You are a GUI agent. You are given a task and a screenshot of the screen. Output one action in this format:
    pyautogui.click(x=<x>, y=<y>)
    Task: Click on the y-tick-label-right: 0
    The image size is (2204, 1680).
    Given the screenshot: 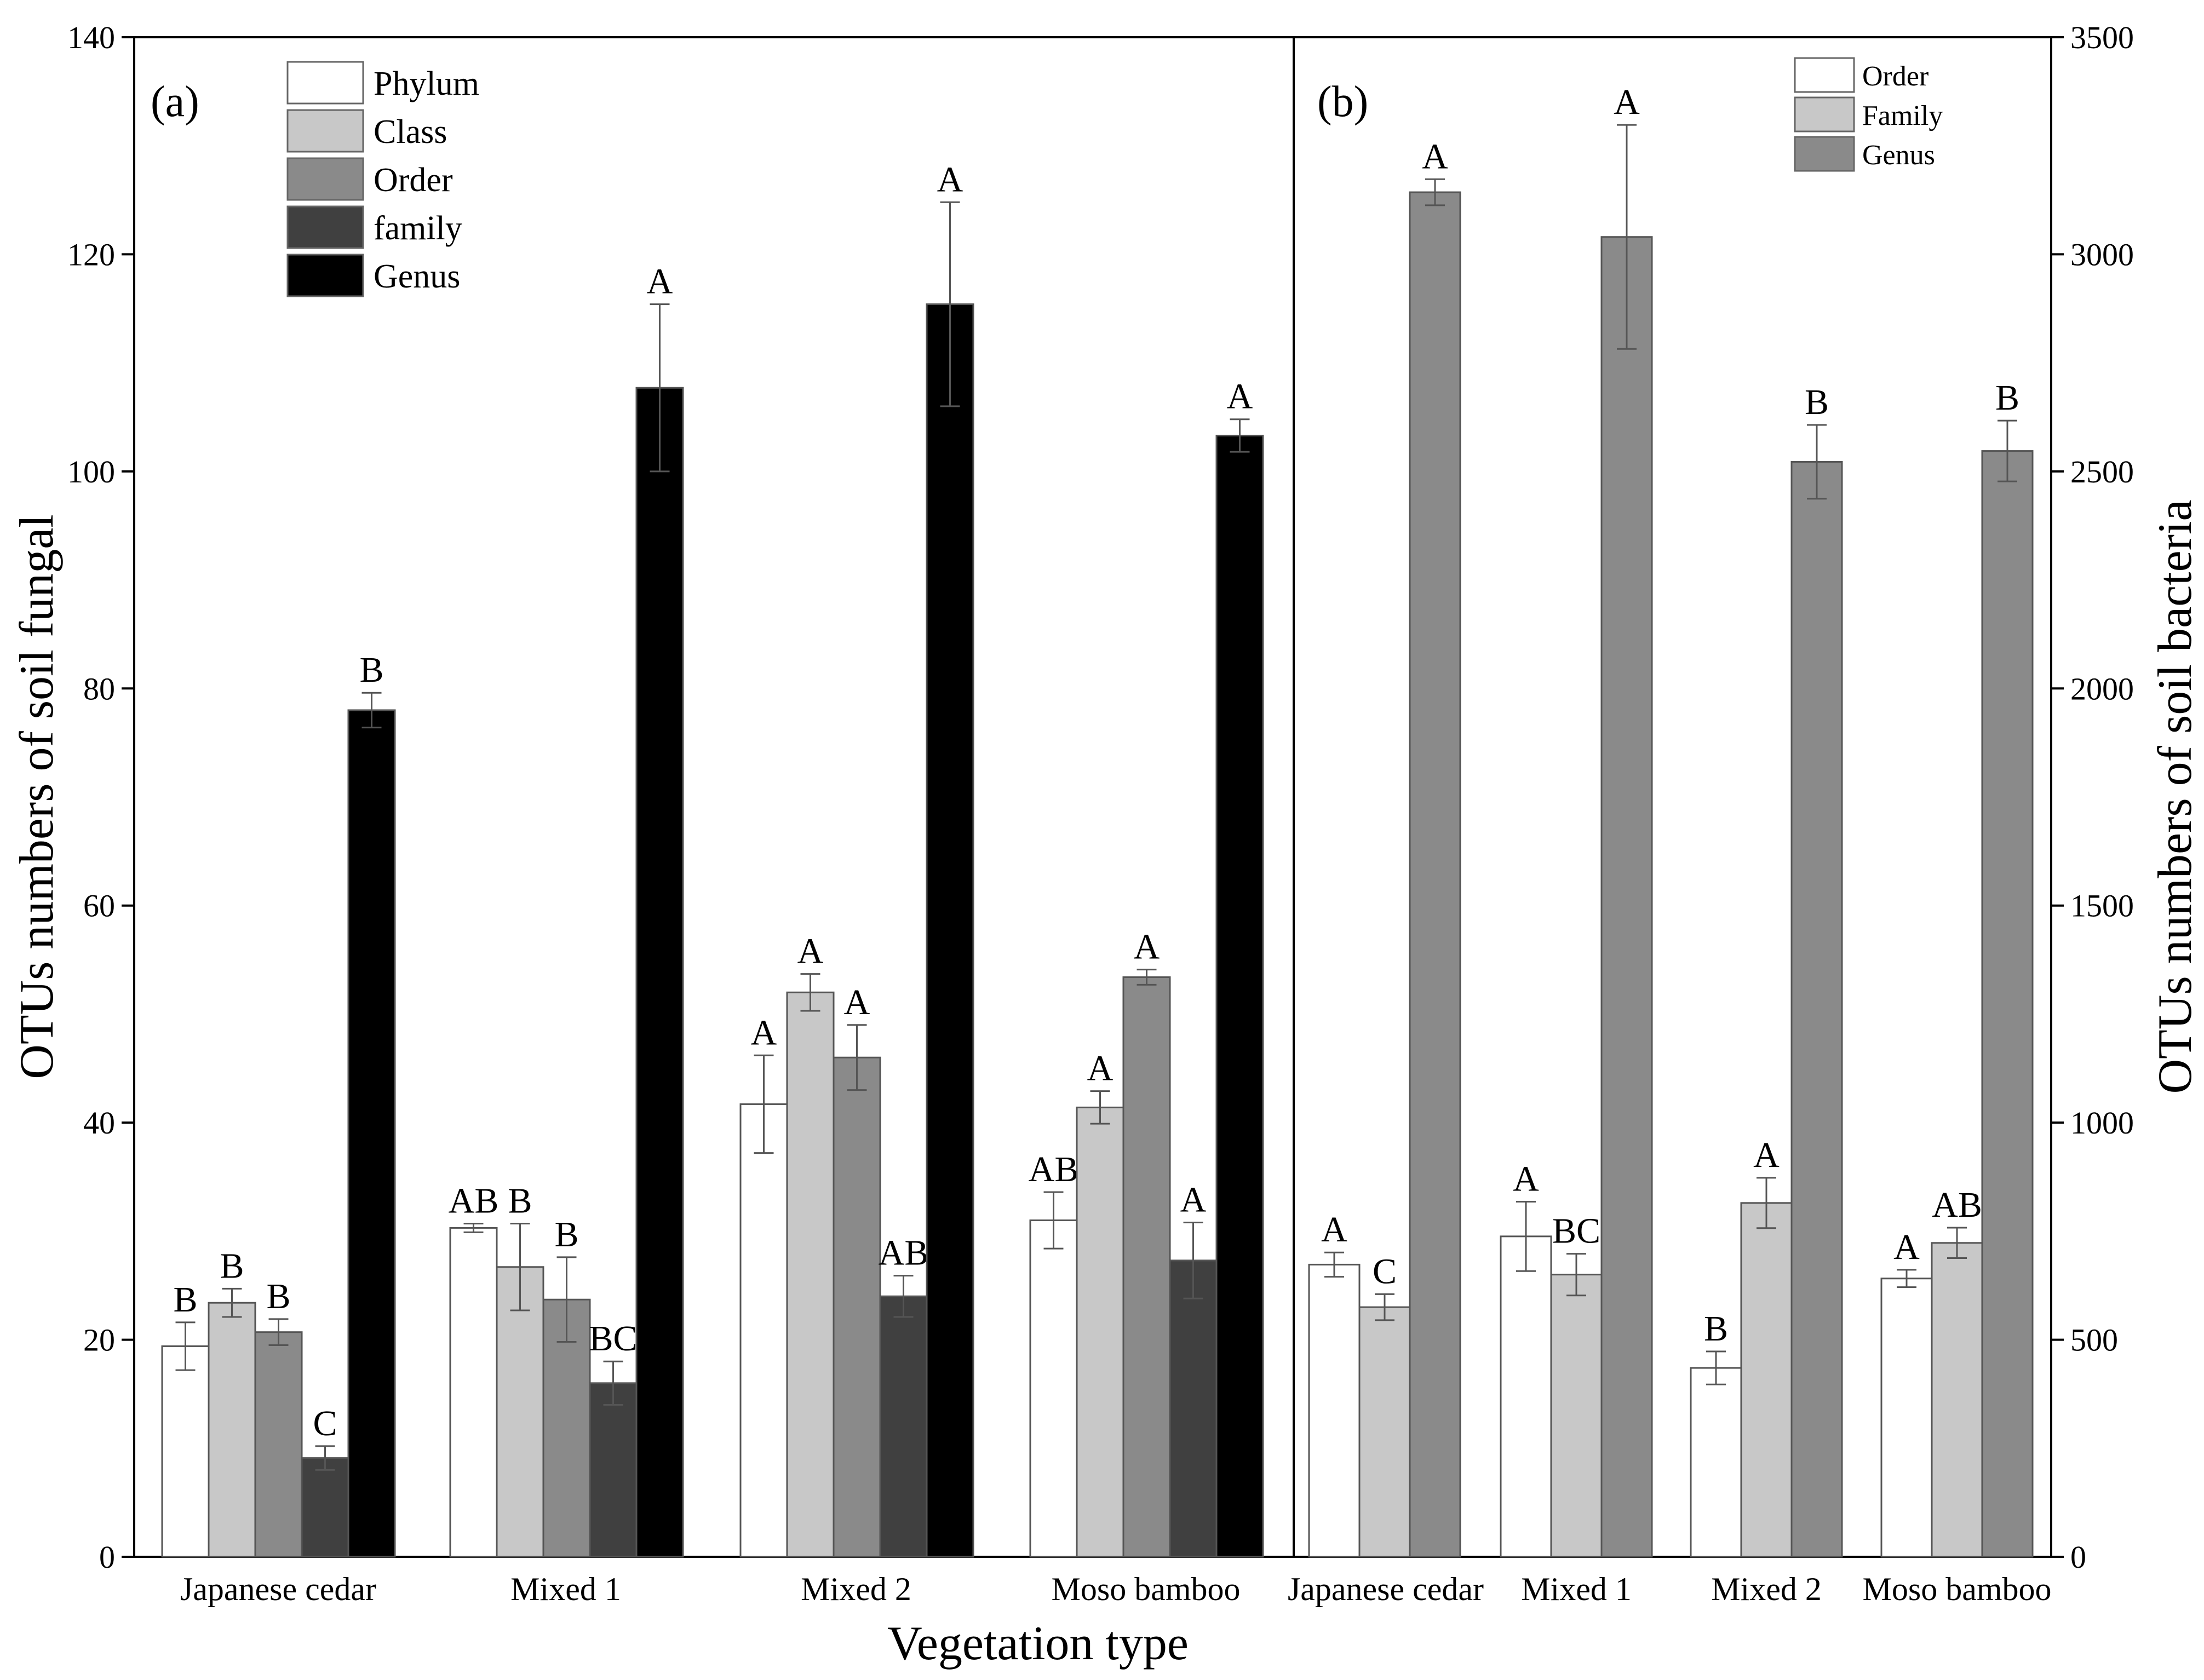 What is the action you would take?
    pyautogui.click(x=2078, y=1557)
    